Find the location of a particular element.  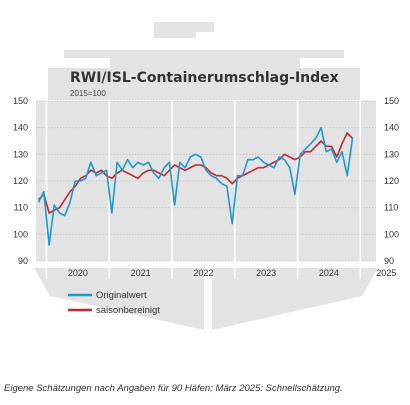

y-tick-right-100: 100 is located at coordinates (391, 234).